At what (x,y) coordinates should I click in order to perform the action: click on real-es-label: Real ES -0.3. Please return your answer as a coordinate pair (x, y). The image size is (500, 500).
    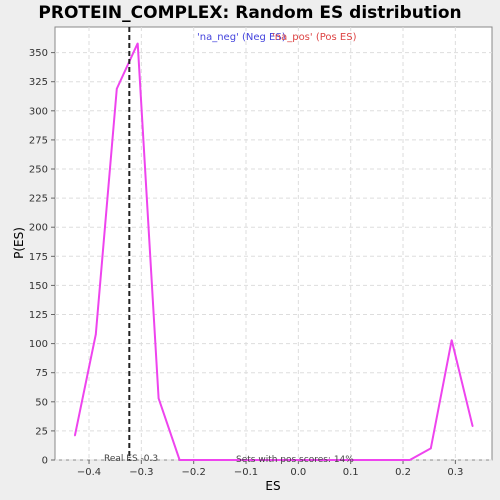
    Looking at the image, I should click on (131, 459).